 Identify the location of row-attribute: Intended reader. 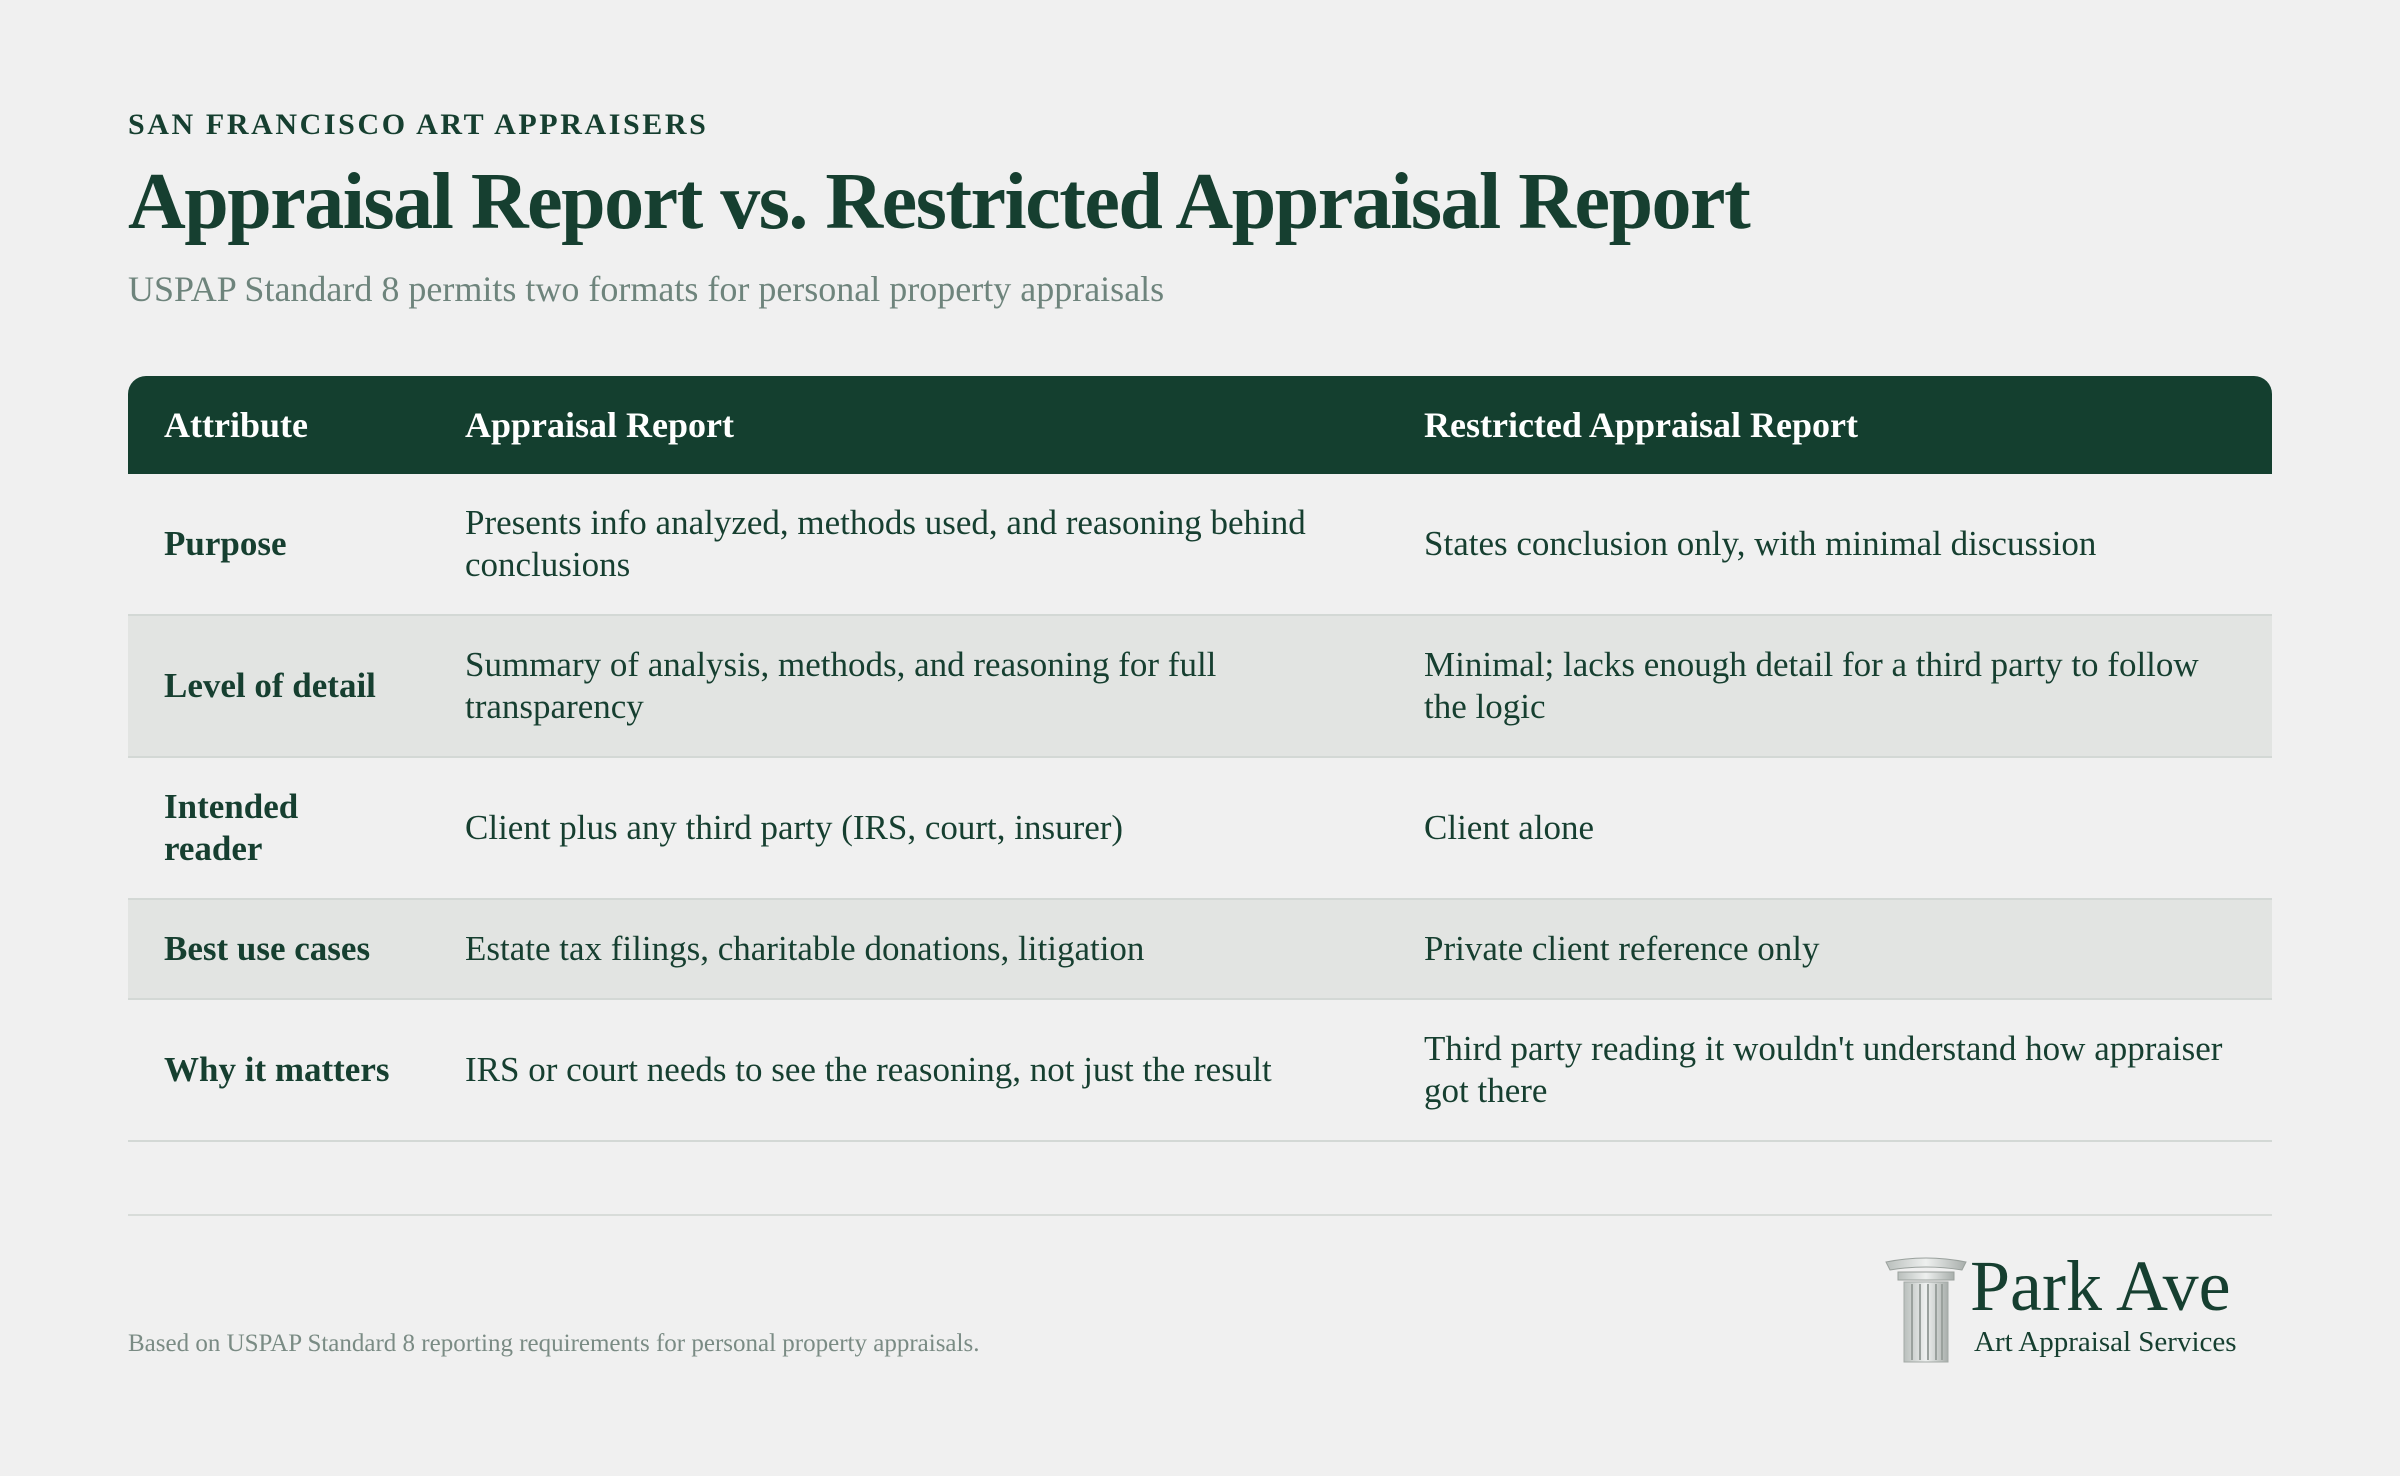
(278, 828).